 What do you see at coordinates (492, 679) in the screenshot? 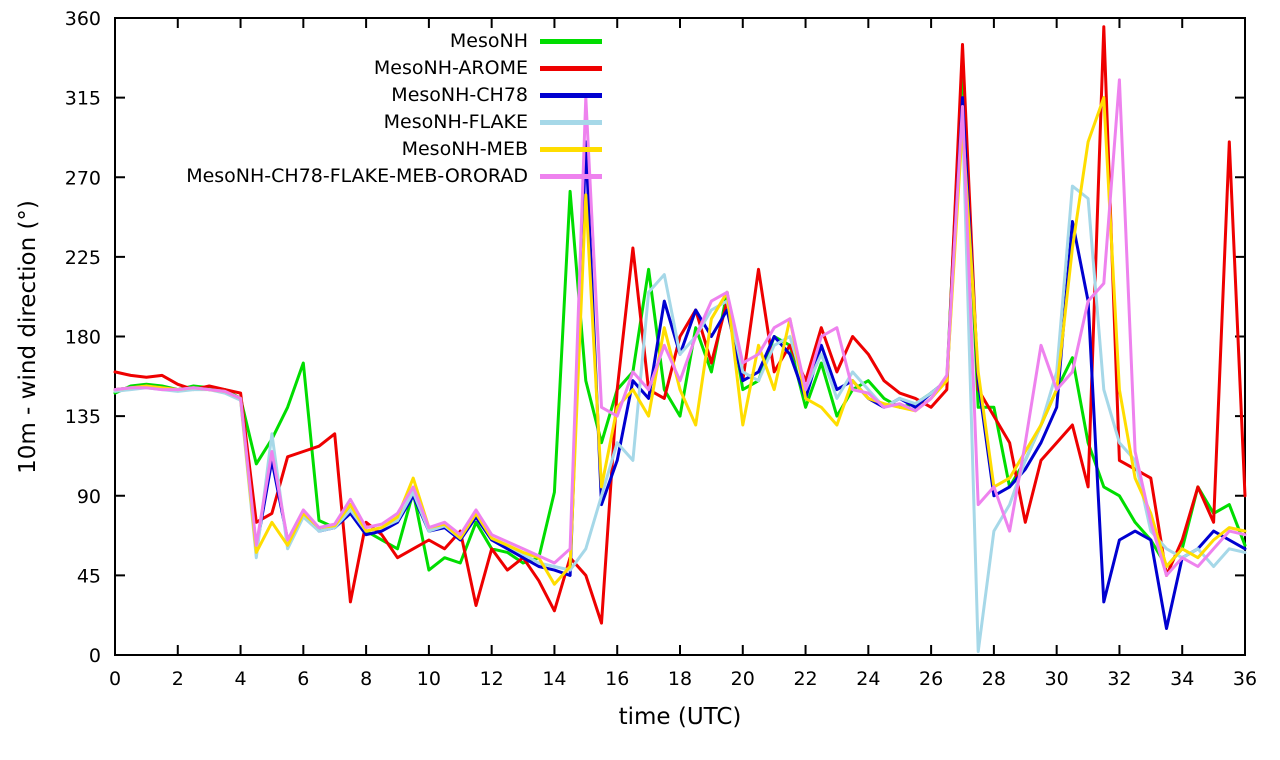
I see `x-tick-label: 12` at bounding box center [492, 679].